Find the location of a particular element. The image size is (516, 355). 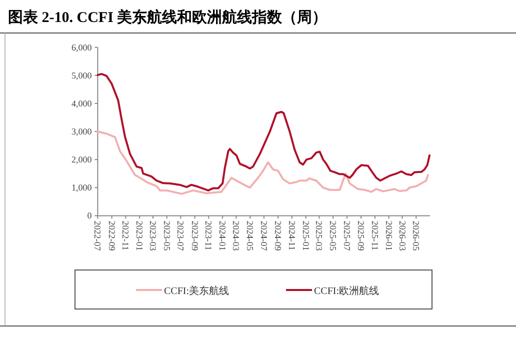

legend-label: CCFI:欧洲航线 is located at coordinates (347, 291).